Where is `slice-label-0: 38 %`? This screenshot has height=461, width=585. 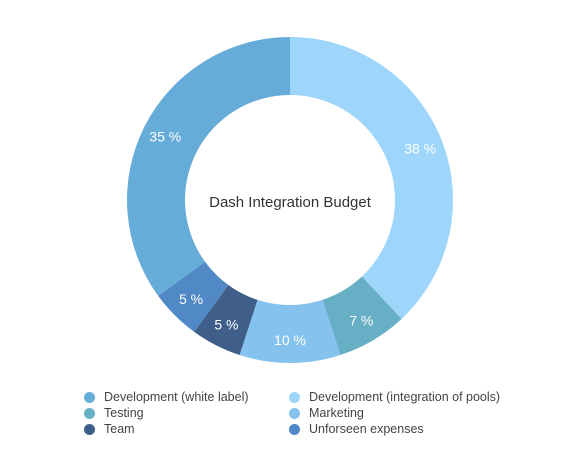
slice-label-0: 38 % is located at coordinates (420, 148).